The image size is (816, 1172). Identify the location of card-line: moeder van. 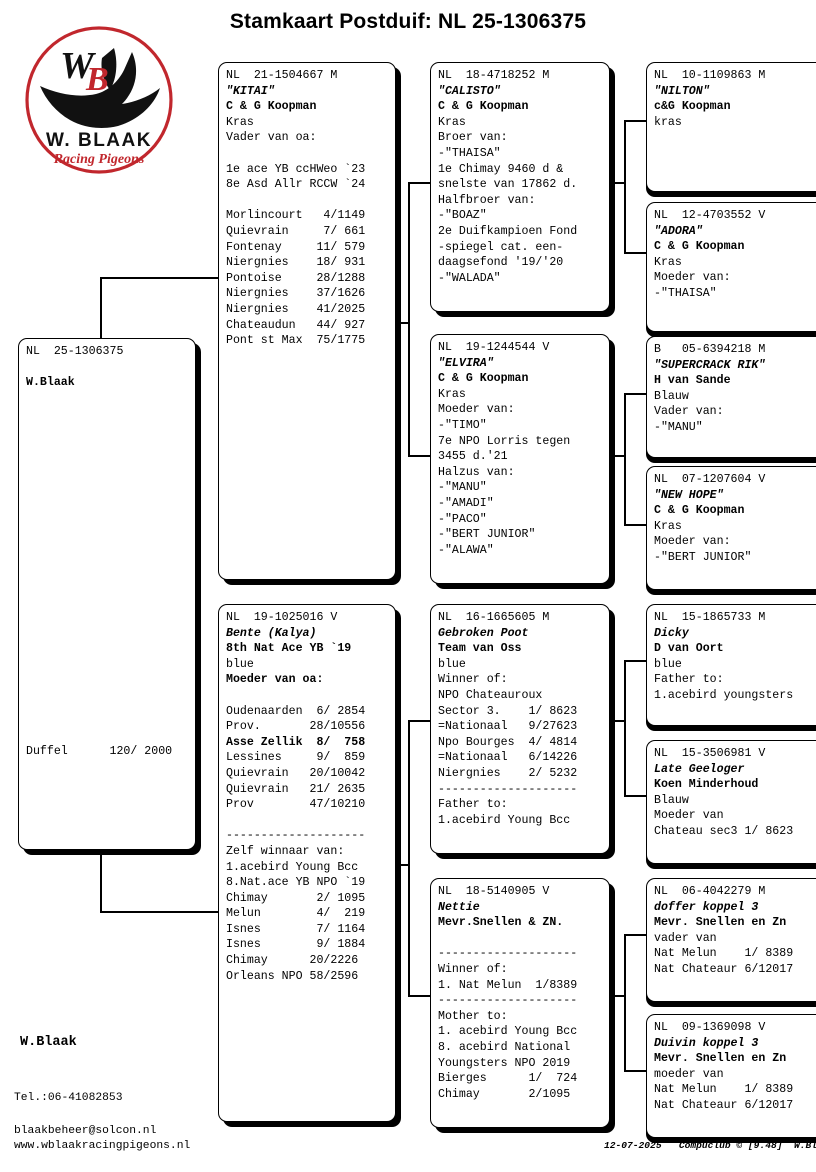
(689, 1074).